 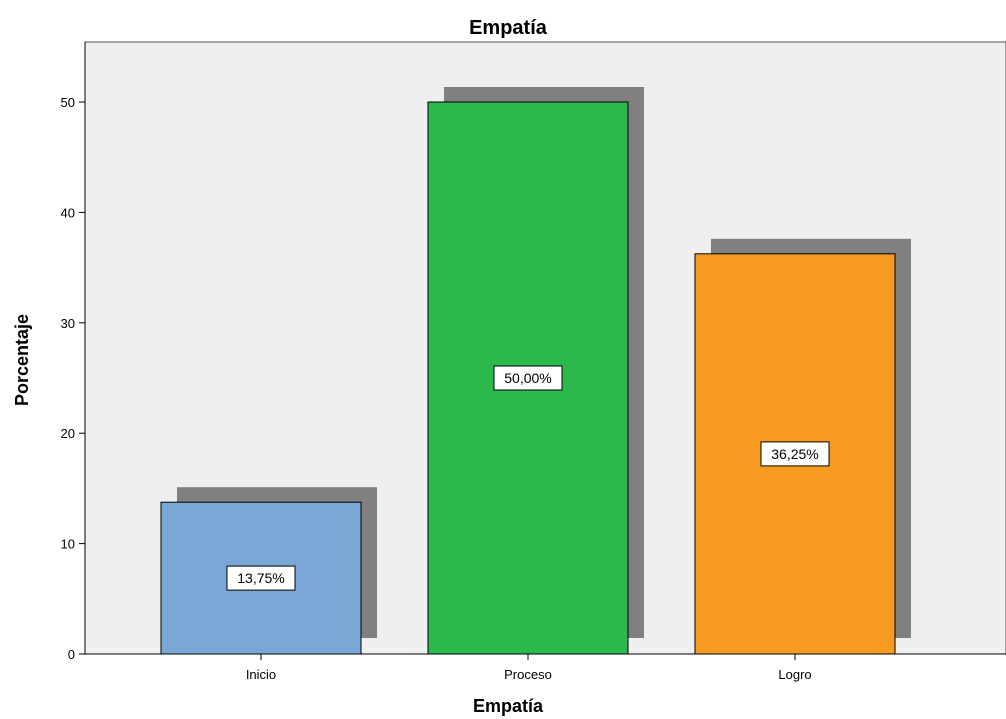 What do you see at coordinates (527, 378) in the screenshot?
I see `data-label: 50,00%` at bounding box center [527, 378].